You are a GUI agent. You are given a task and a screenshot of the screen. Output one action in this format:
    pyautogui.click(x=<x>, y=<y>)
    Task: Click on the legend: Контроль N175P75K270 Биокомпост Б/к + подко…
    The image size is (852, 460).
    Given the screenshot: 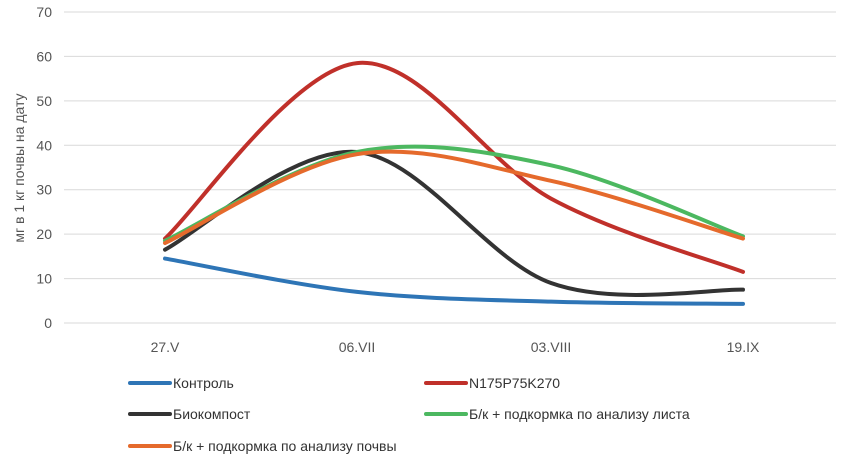 What is the action you would take?
    pyautogui.click(x=409, y=414)
    